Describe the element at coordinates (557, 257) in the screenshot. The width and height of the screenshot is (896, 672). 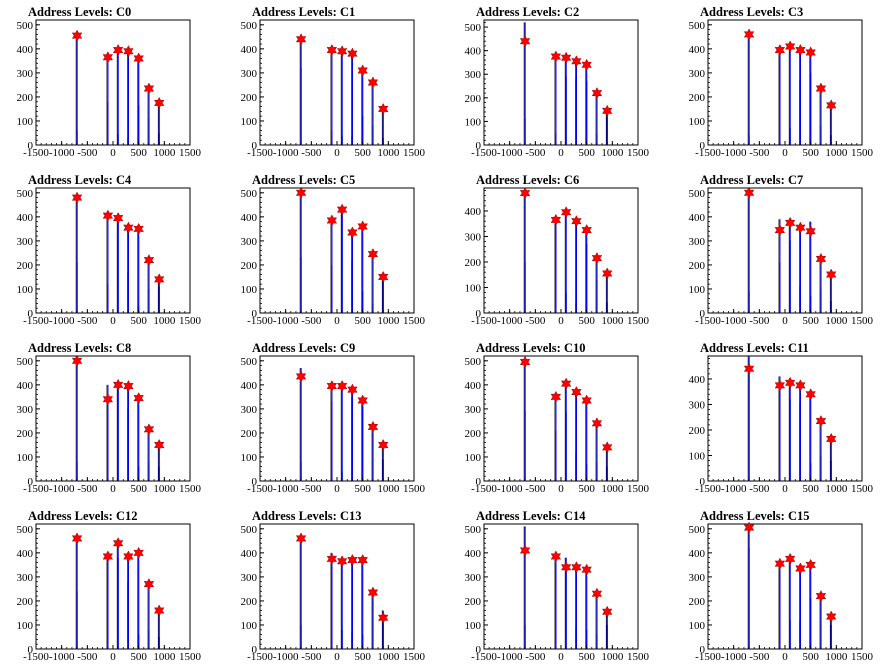
I see `chart-plot: 0 100 200 300 400 -1500 -1000 -500 0 500 1000 1500` at that location.